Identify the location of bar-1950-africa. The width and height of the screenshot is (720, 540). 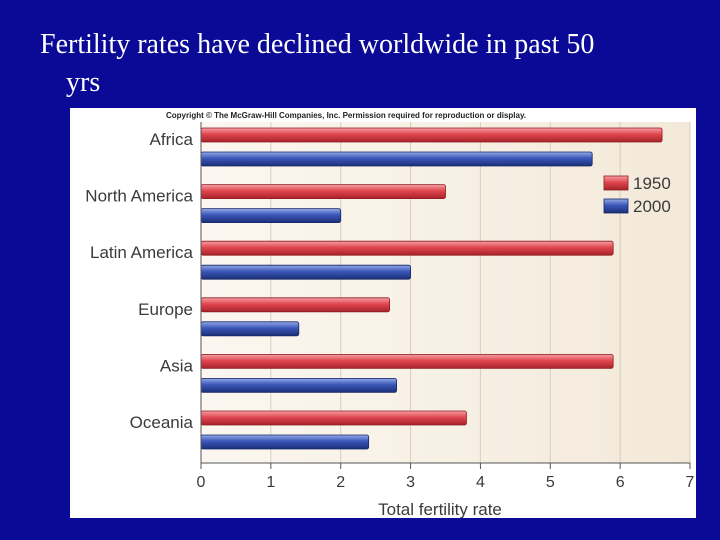
(431, 135).